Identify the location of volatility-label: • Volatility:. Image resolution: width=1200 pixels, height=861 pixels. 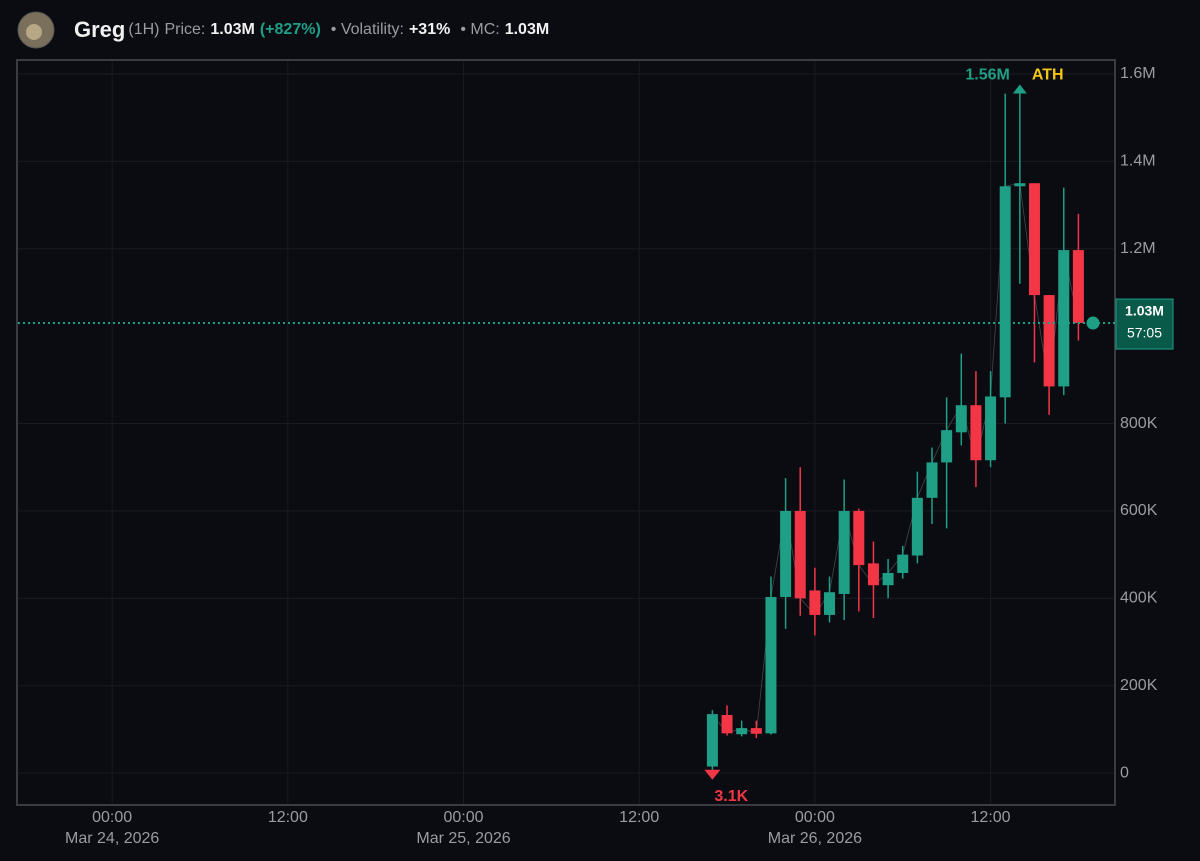
(367, 29).